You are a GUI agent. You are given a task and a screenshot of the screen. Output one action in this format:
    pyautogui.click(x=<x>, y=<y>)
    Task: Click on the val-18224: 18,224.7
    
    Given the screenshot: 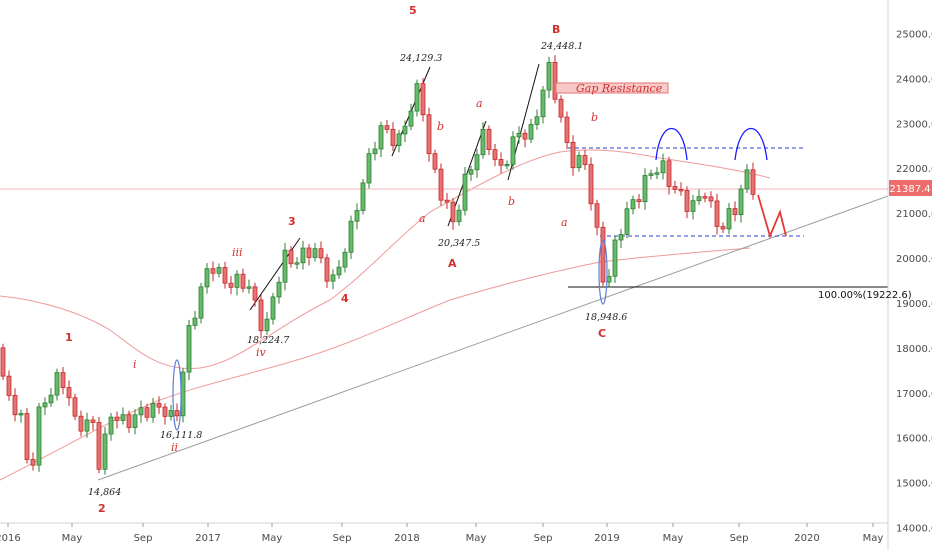 What is the action you would take?
    pyautogui.click(x=268, y=340)
    